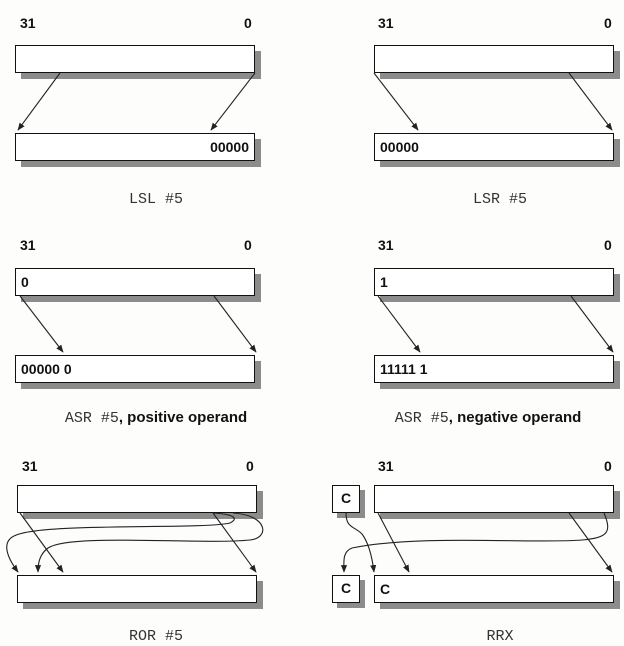 The height and width of the screenshot is (646, 624). I want to click on caption: LSL #5, so click(156, 199).